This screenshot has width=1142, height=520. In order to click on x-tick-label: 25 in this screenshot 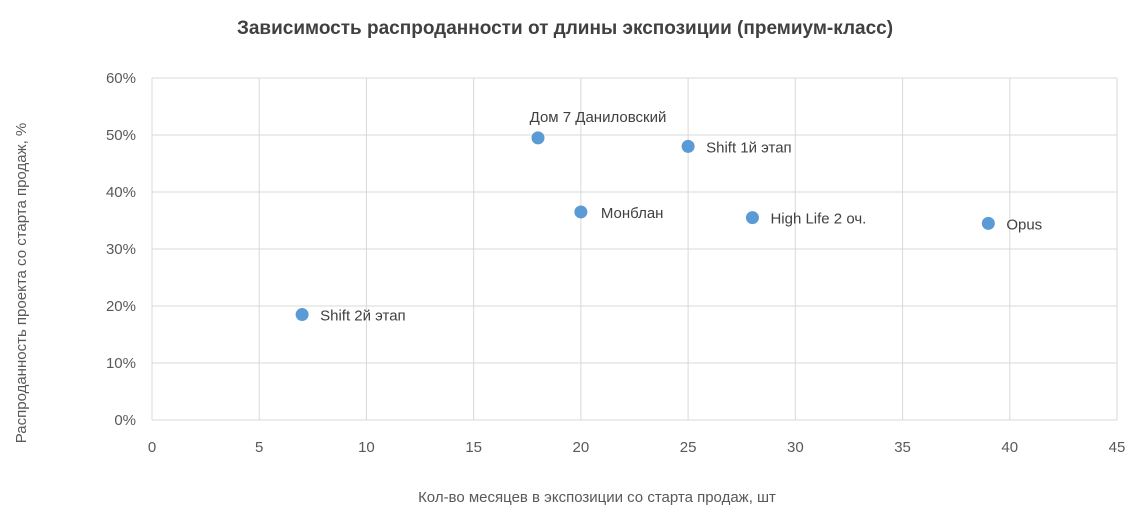, I will do `click(688, 447)`.